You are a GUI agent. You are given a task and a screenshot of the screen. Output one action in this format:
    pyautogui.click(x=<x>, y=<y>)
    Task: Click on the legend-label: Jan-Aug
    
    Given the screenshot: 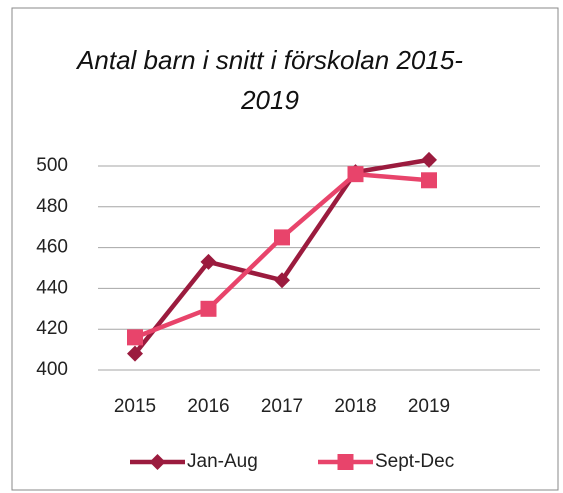 What is the action you would take?
    pyautogui.click(x=222, y=461)
    